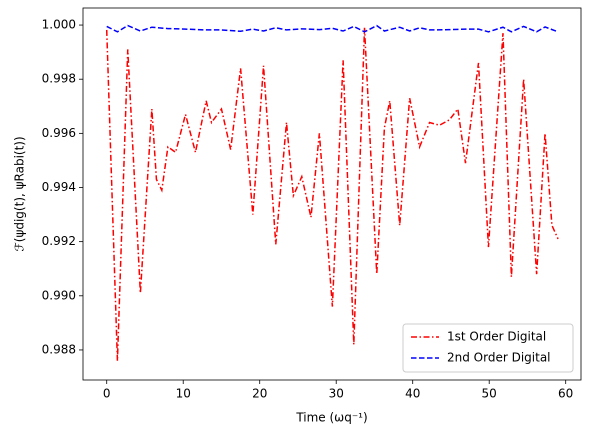 This screenshot has height=443, width=590. Describe the element at coordinates (59, 79) in the screenshot. I see `y-tick-label: 0.998` at that location.